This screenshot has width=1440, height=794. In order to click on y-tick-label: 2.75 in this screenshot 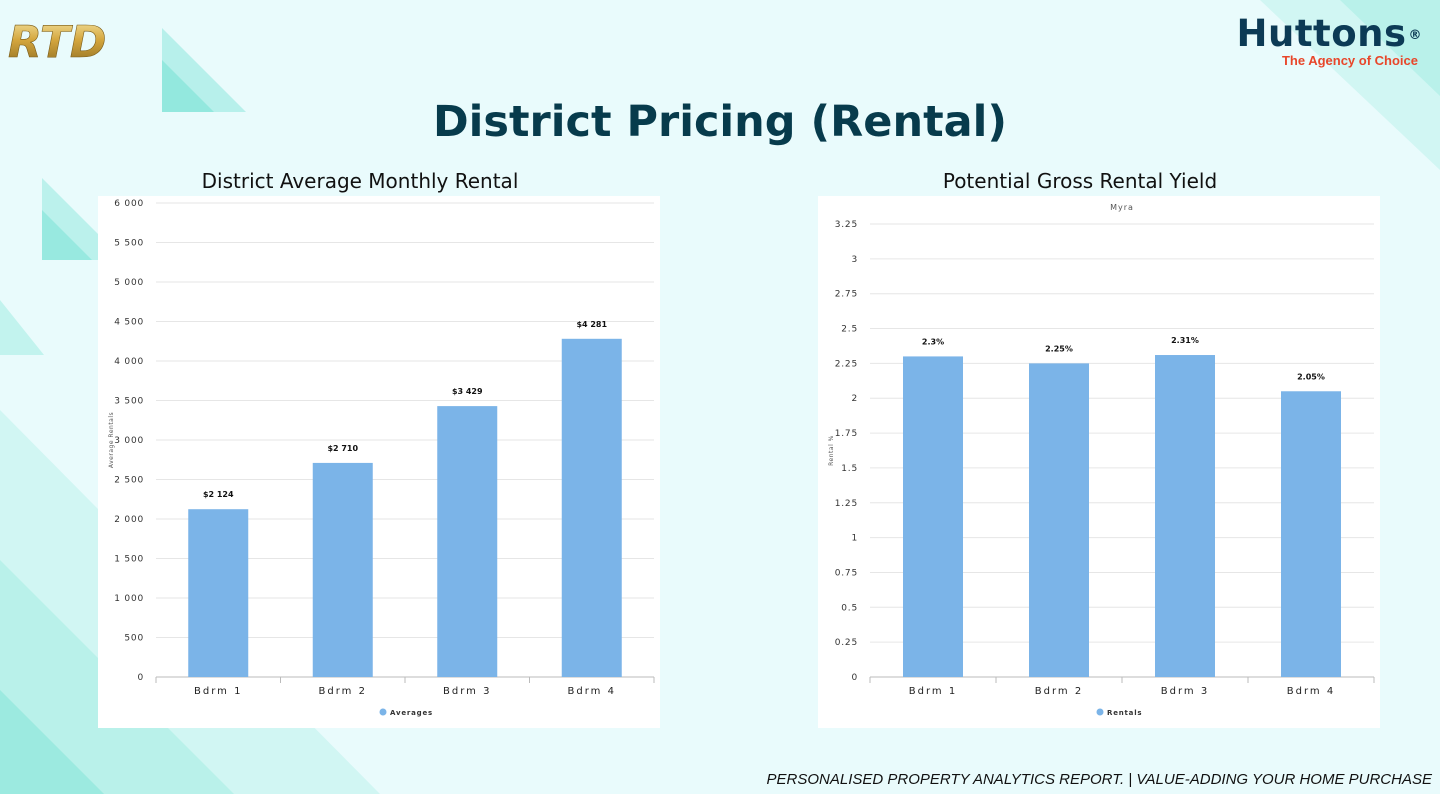, I will do `click(846, 295)`.